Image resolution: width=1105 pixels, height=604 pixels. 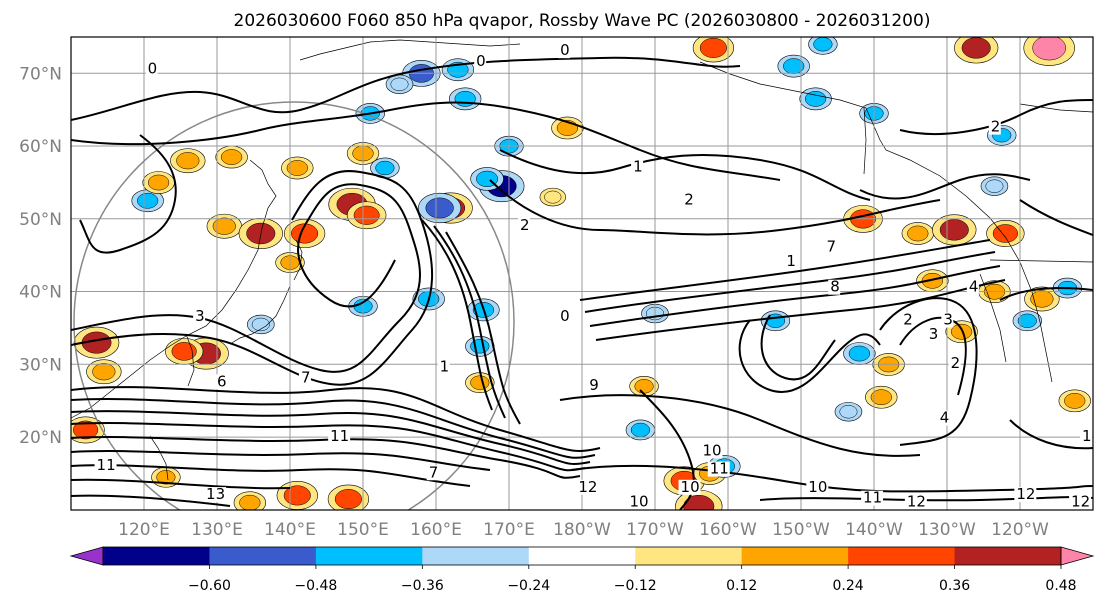 What do you see at coordinates (436, 530) in the screenshot?
I see `longitude-tick-label: 160°E` at bounding box center [436, 530].